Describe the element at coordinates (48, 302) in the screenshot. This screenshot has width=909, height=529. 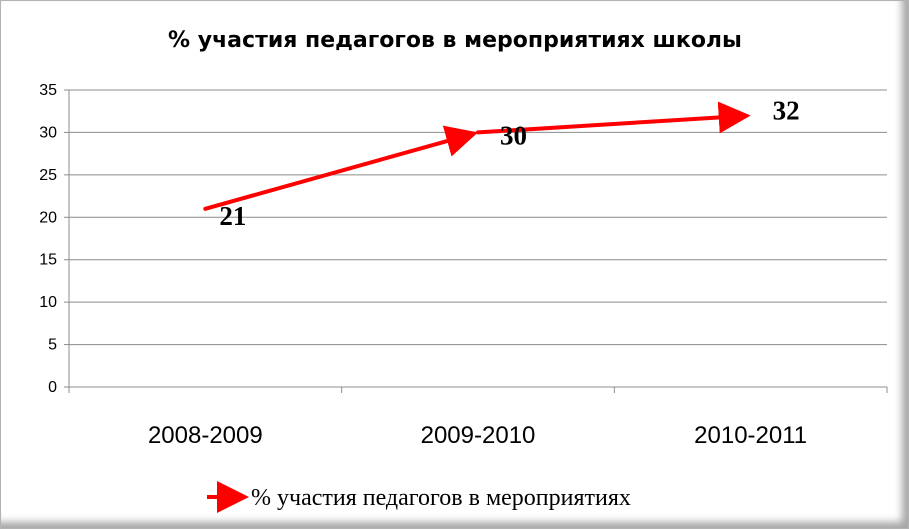
I see `y-tick-label: 10` at that location.